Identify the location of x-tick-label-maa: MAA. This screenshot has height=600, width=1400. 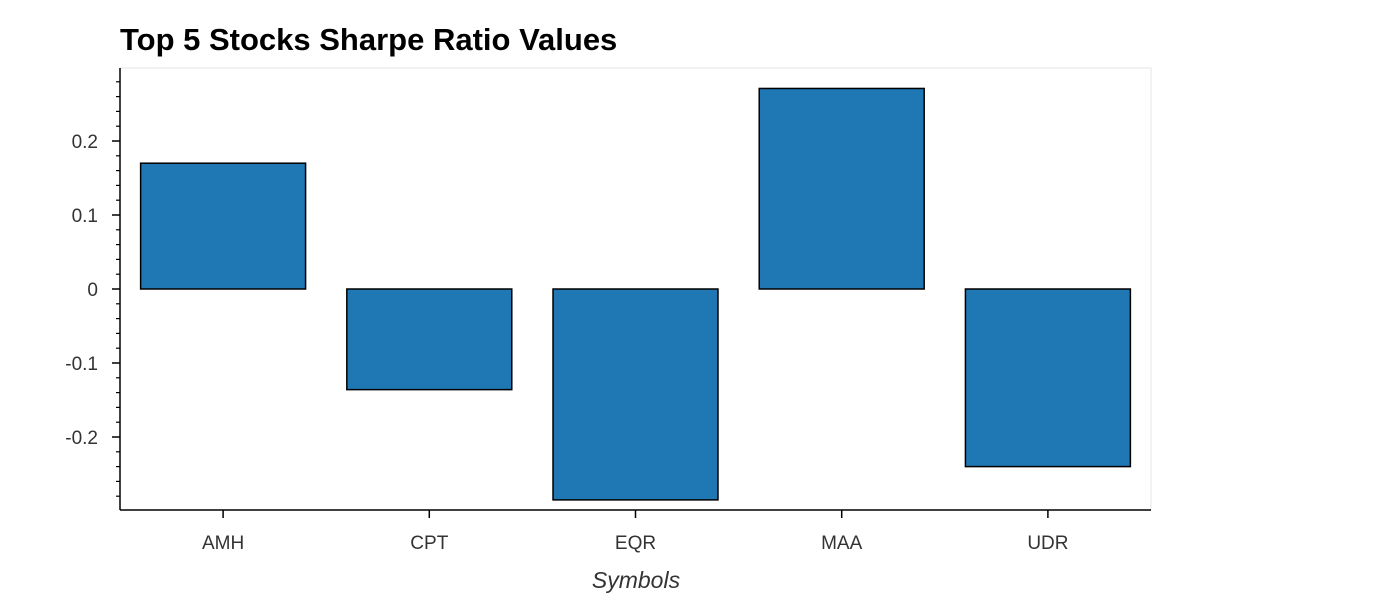
(842, 543).